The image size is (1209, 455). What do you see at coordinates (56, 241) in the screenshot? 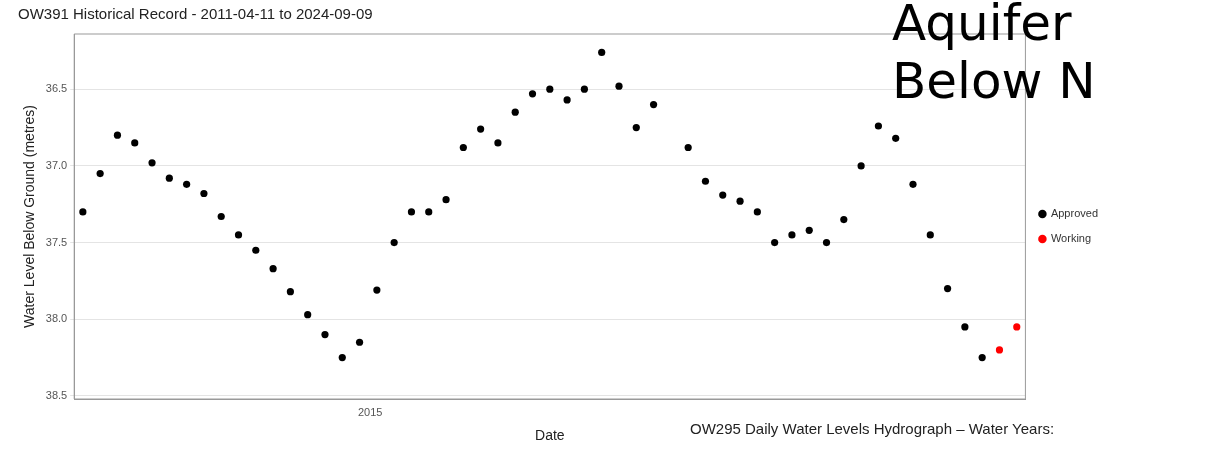
I see `y-tick-label: 37.5` at bounding box center [56, 241].